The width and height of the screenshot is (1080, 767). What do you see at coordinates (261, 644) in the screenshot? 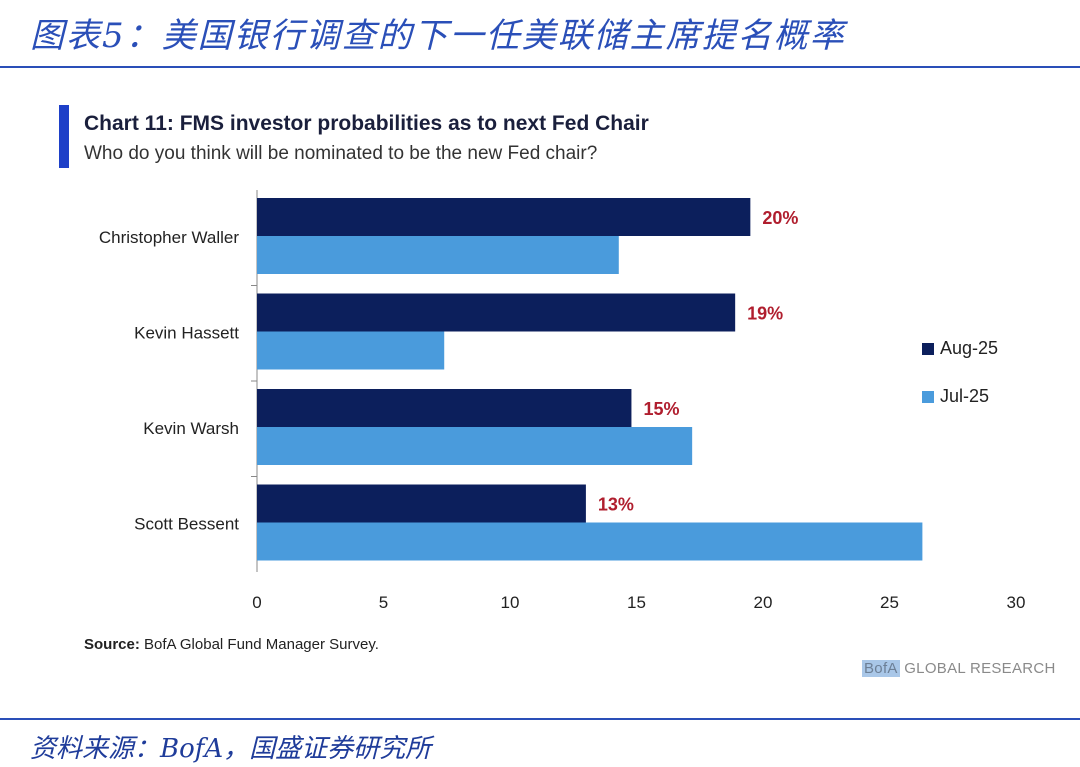
I see `source-text: BofA Global Fund Manager Survey.` at bounding box center [261, 644].